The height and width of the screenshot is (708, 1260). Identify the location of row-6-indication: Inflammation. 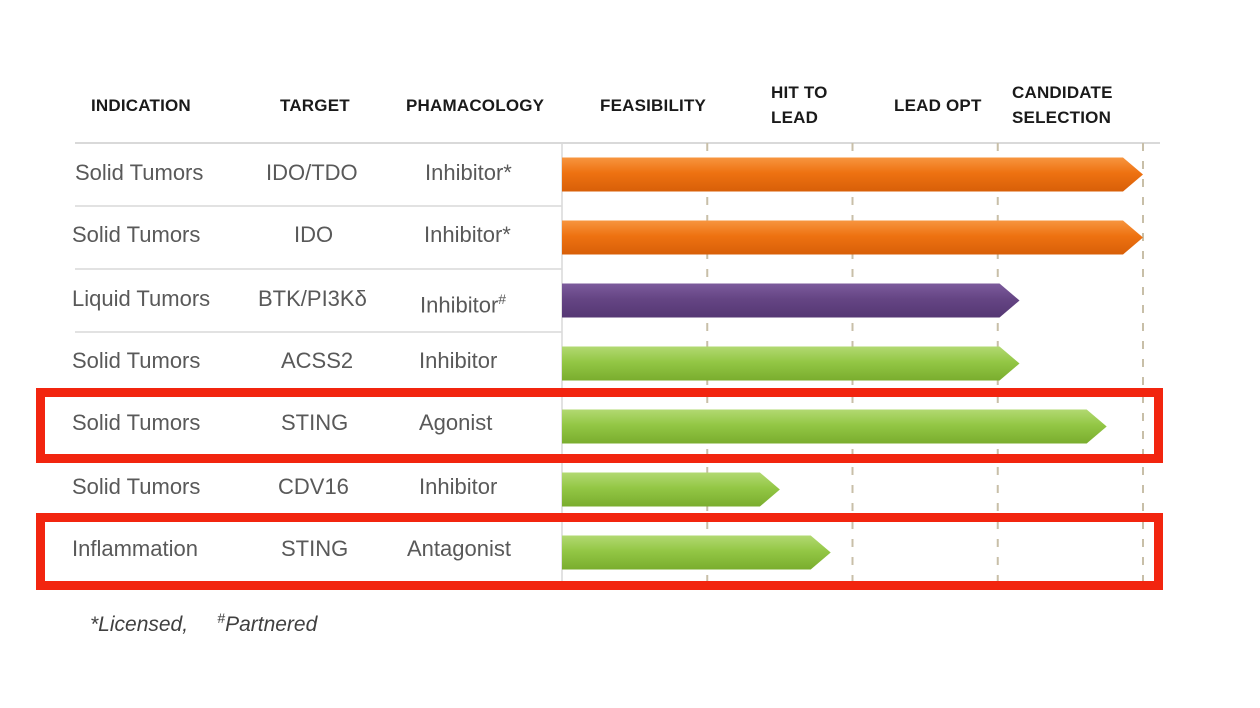
(135, 548).